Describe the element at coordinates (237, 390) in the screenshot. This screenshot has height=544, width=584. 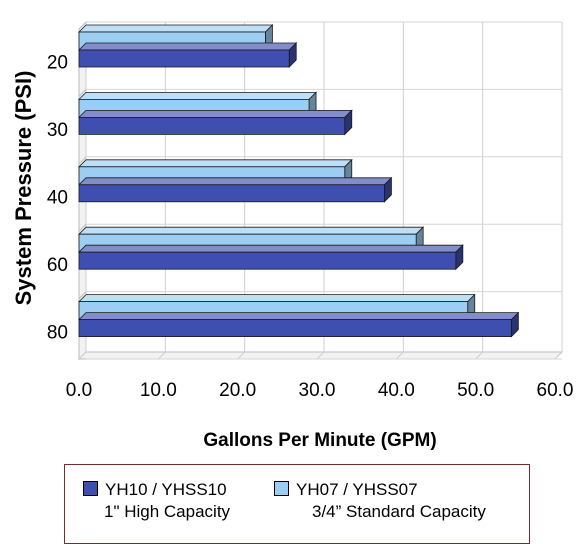
I see `x-tick-label: 20.0` at that location.